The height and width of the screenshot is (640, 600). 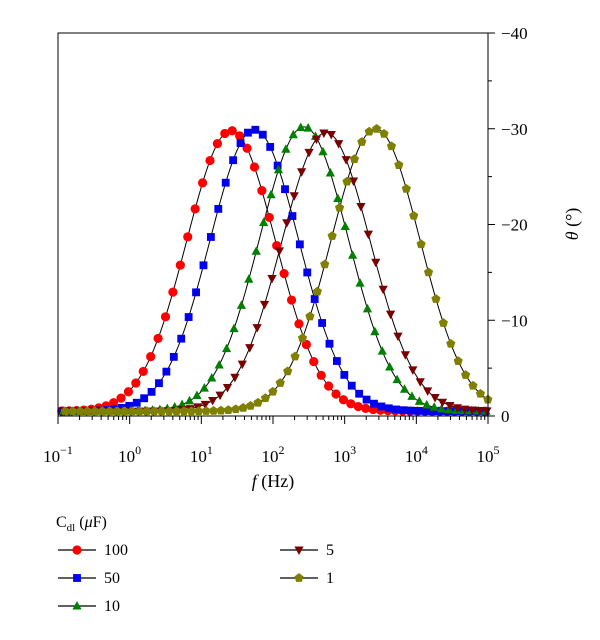 I want to click on x-tick-label: 10⁰, so click(x=129, y=454).